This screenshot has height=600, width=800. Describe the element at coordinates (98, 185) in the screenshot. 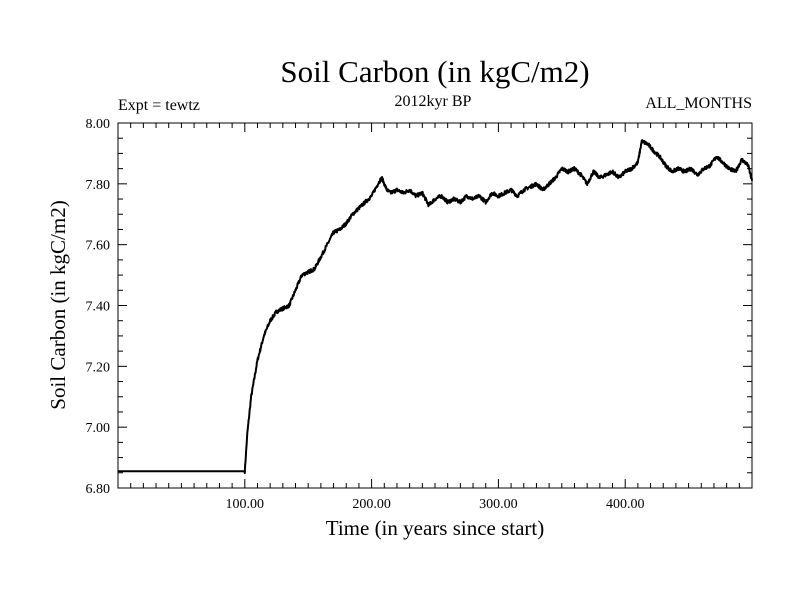

I see `y-tick-label: 7.80` at that location.